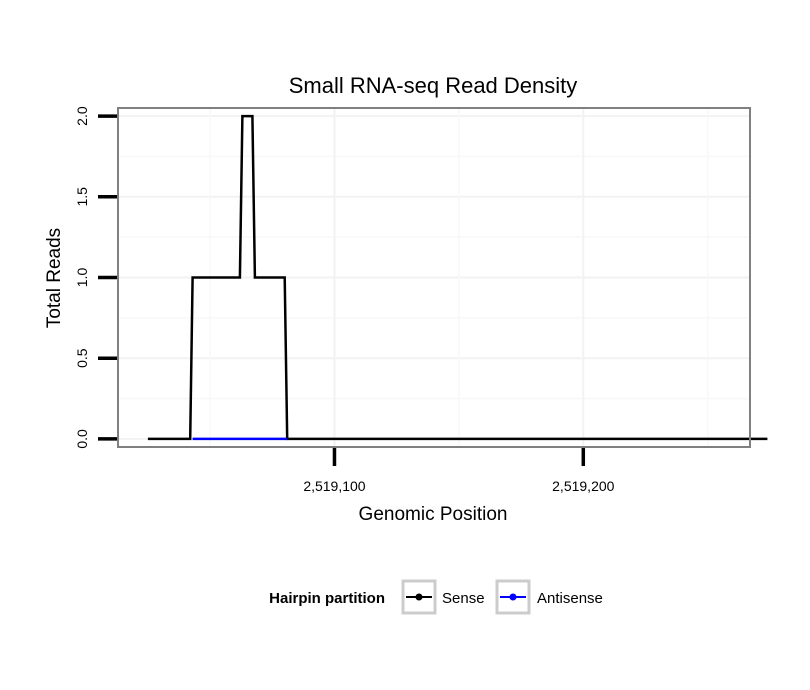 This screenshot has width=810, height=690. What do you see at coordinates (583, 486) in the screenshot?
I see `x-tick-label: 2,519,200` at bounding box center [583, 486].